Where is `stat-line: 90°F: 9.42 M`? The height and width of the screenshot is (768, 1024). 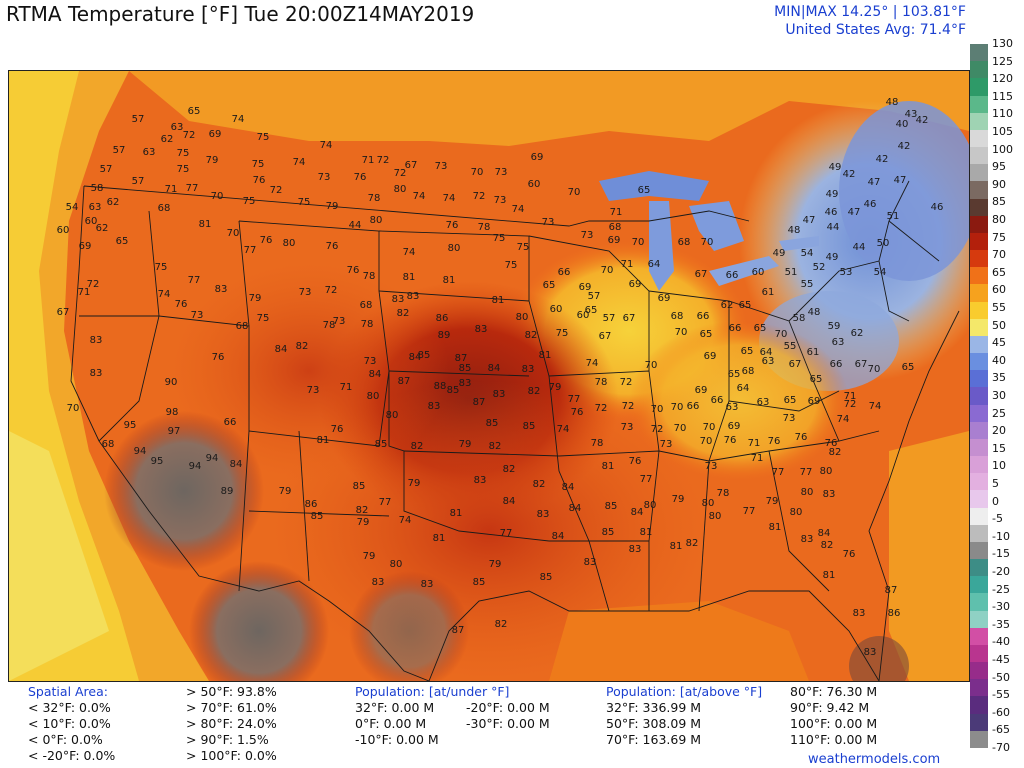
stat-line: 90°F: 9.42 M is located at coordinates (830, 707).